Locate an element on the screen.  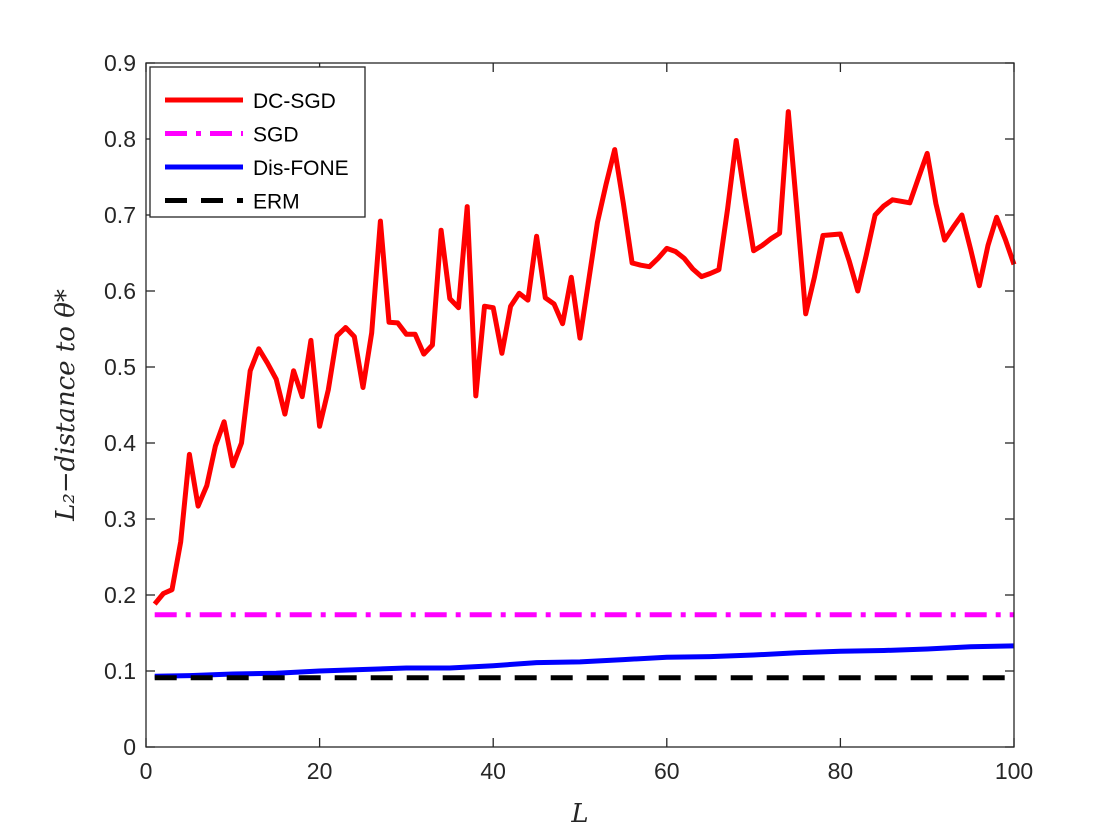
legend-label: ERM is located at coordinates (276, 202).